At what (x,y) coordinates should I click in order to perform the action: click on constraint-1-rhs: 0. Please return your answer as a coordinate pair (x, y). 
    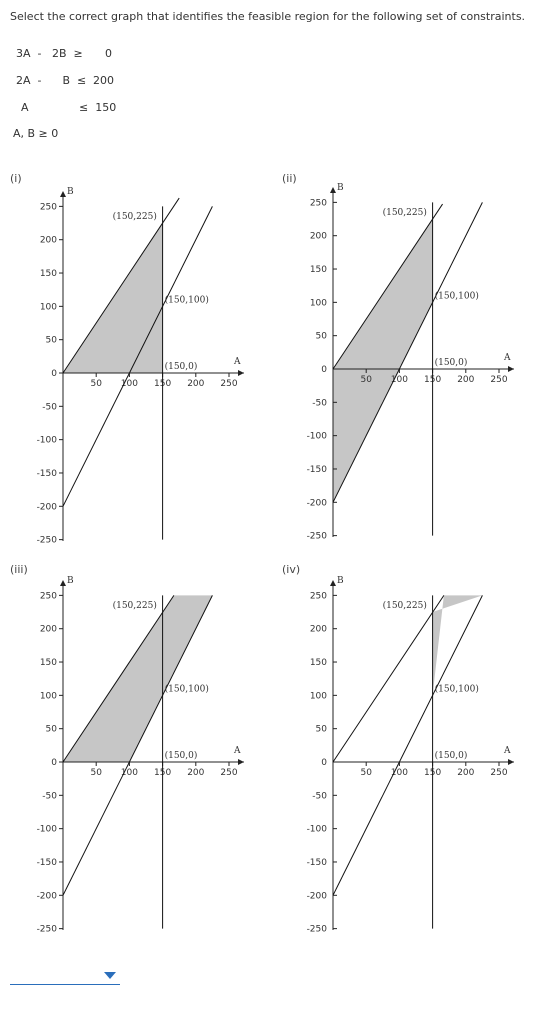
    Looking at the image, I should click on (108, 53).